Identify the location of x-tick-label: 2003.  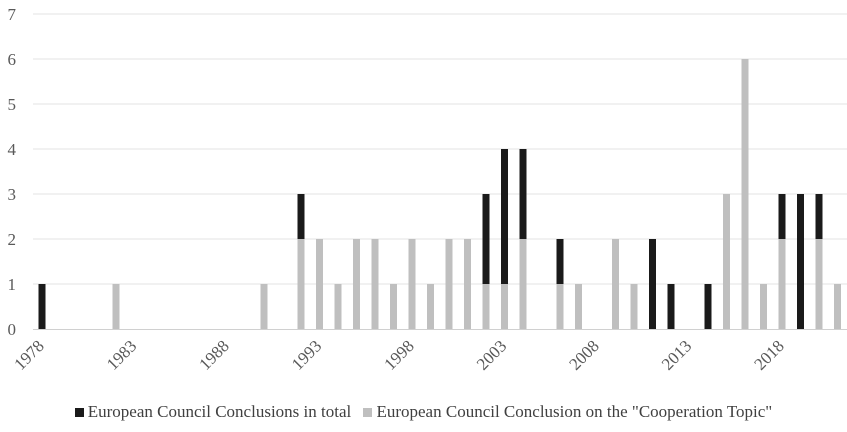
(491, 354).